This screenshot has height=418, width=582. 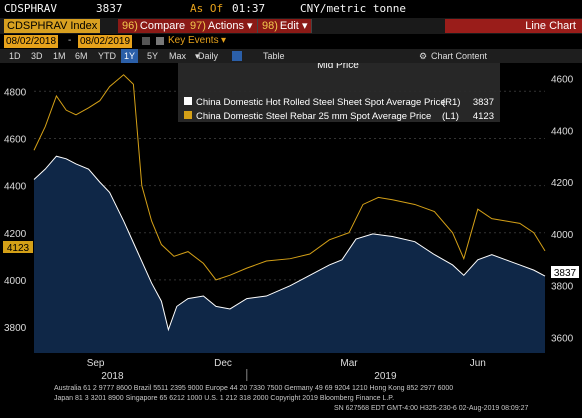 What do you see at coordinates (37, 56) in the screenshot?
I see `tab-3d: 3D` at bounding box center [37, 56].